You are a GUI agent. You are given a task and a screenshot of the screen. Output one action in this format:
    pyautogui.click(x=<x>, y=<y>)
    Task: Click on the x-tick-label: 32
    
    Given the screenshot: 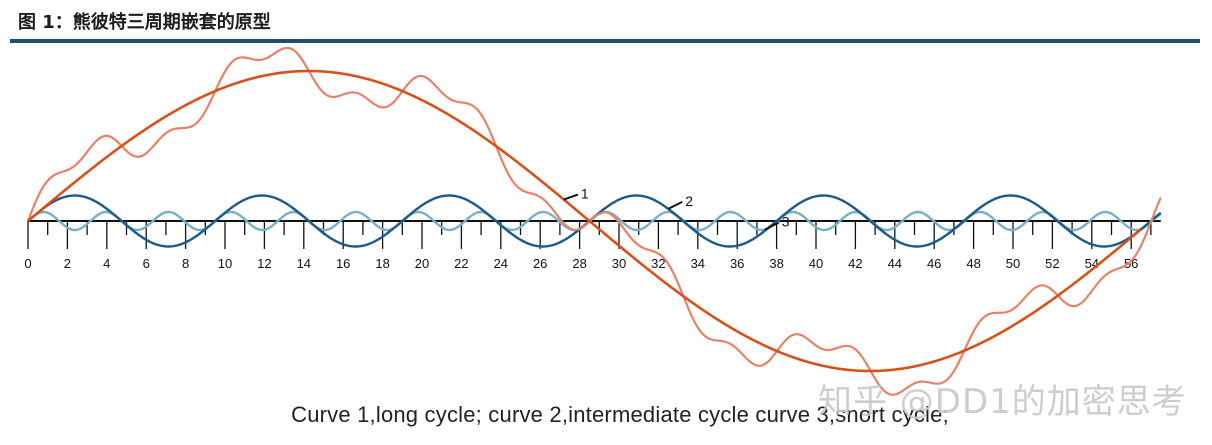 What is the action you would take?
    pyautogui.click(x=658, y=263)
    